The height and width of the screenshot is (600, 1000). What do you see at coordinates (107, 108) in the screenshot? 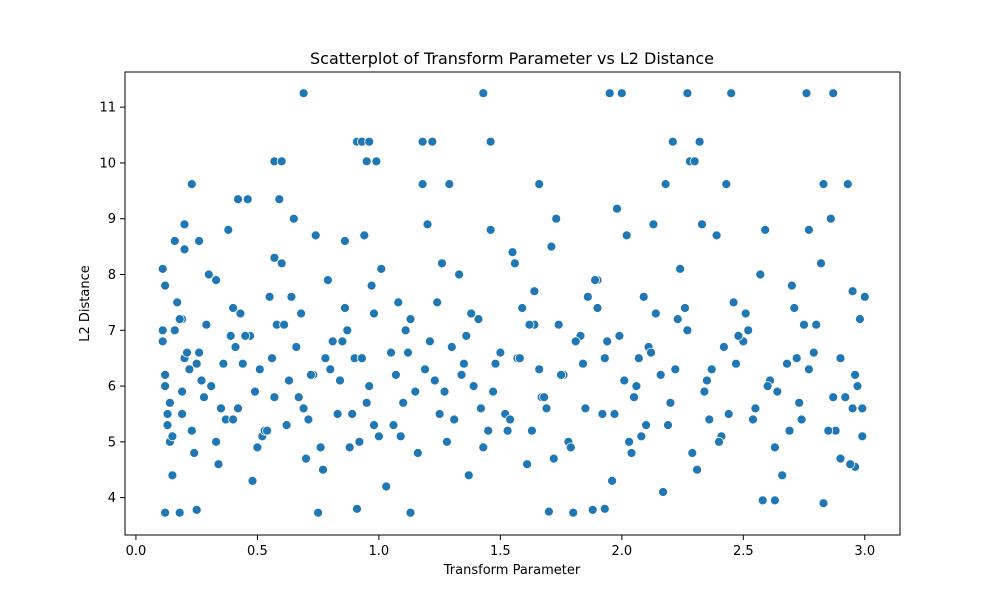
I see `y-tick-label: 11` at bounding box center [107, 108].